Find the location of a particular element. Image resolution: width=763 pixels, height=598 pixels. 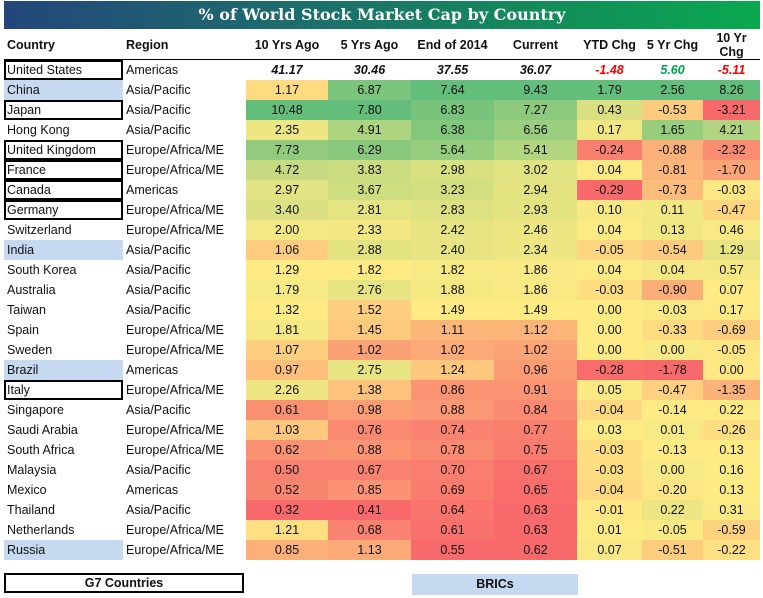

value-end-2014: 0.70 is located at coordinates (452, 470).